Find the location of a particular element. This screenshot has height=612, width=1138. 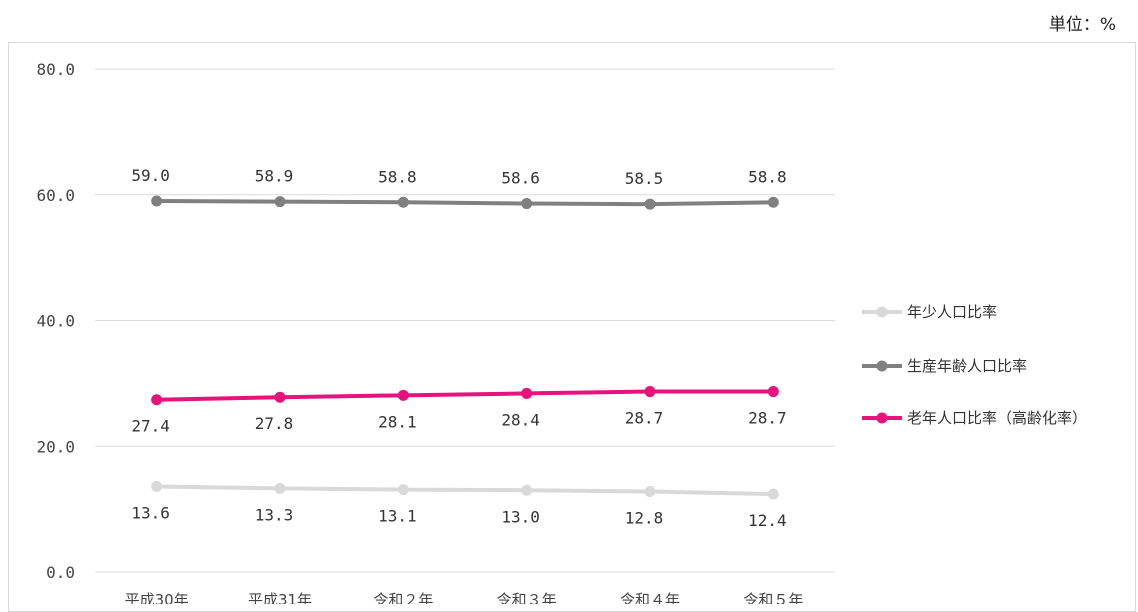

y-tick-label: 20.0 is located at coordinates (55, 446).